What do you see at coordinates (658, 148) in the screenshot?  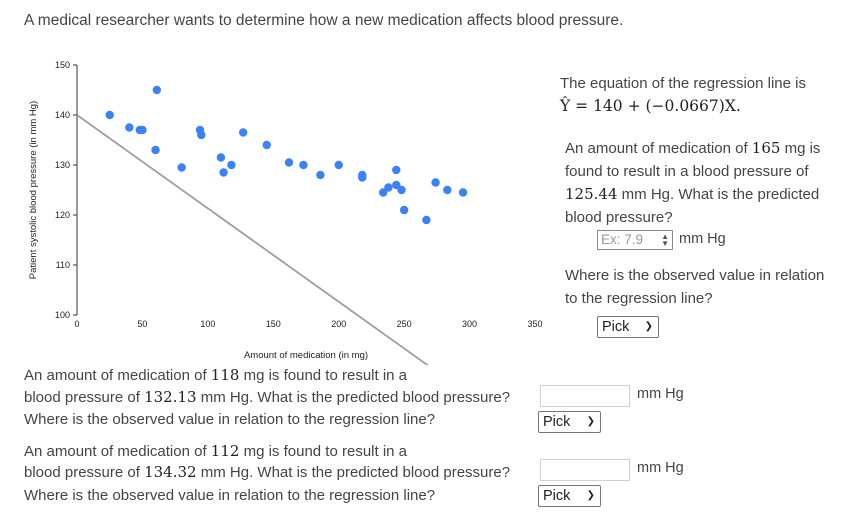 I see `q1-text-pre: An amount of medication of` at bounding box center [658, 148].